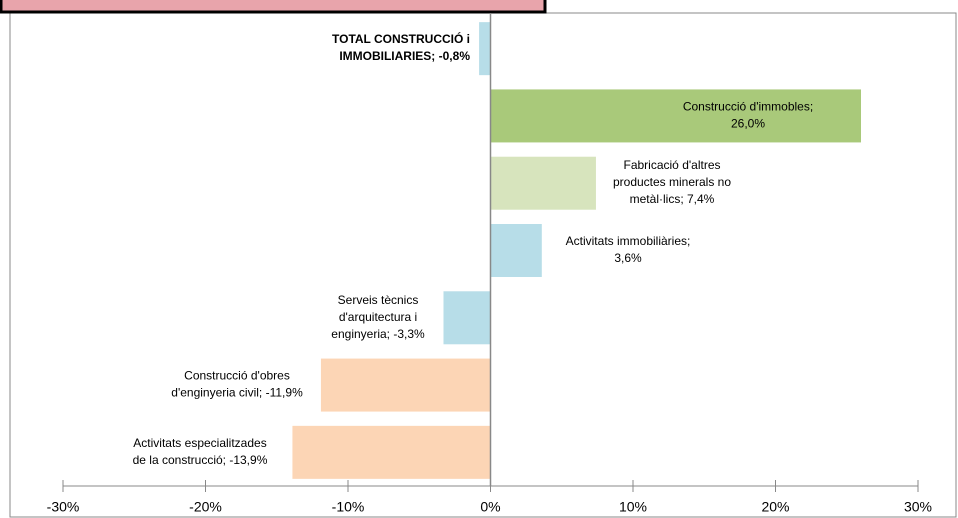  I want to click on x-tick-label: 20%, so click(775, 507).